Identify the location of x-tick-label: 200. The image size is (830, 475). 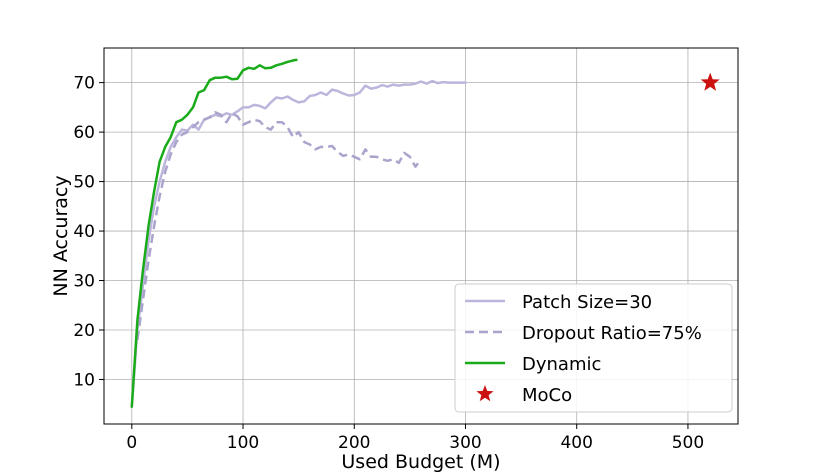
(354, 443).